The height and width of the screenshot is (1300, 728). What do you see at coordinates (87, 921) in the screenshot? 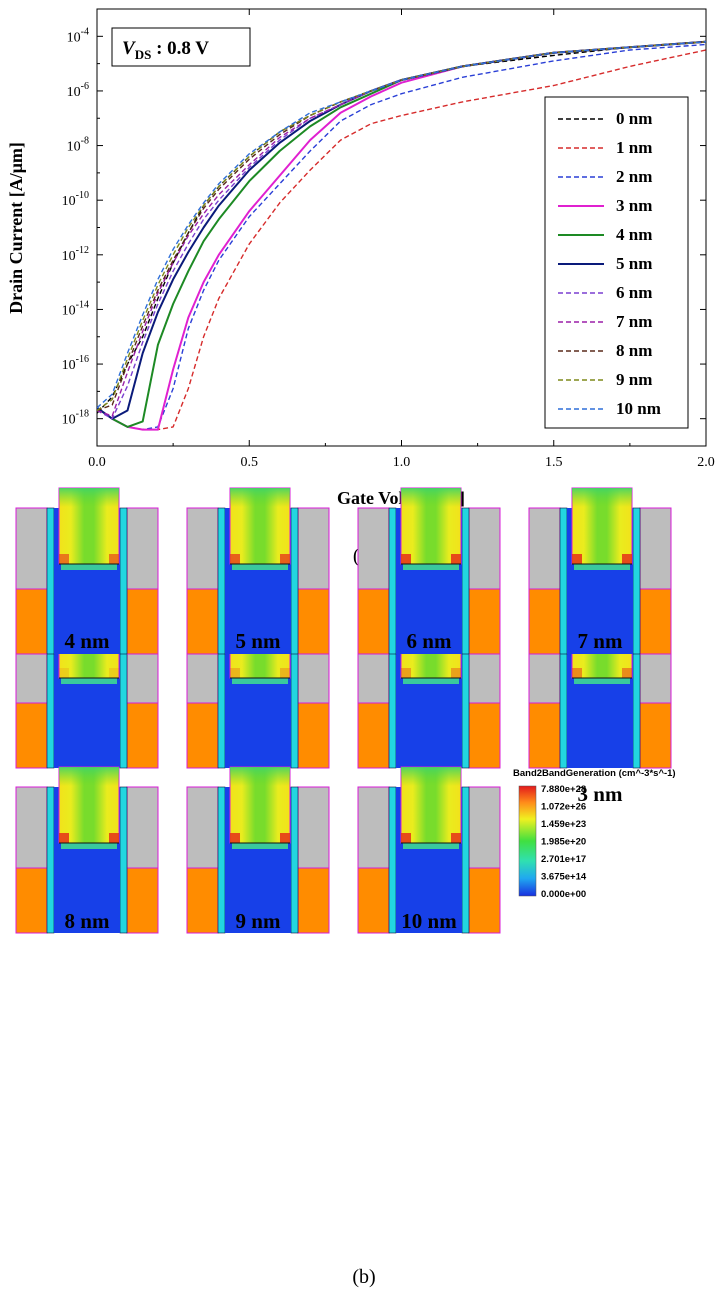
I see `panel-label: 8 nm` at bounding box center [87, 921].